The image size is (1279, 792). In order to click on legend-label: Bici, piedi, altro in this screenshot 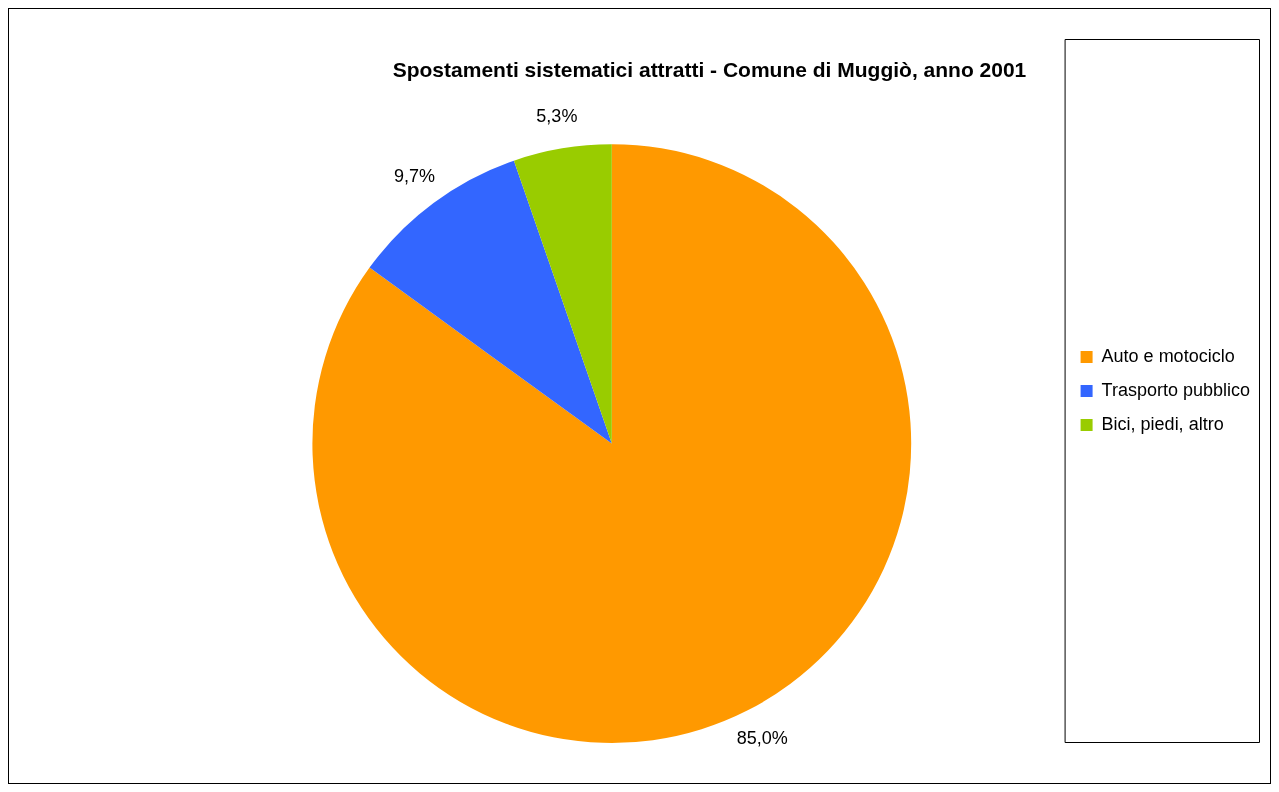, I will do `click(1162, 423)`.